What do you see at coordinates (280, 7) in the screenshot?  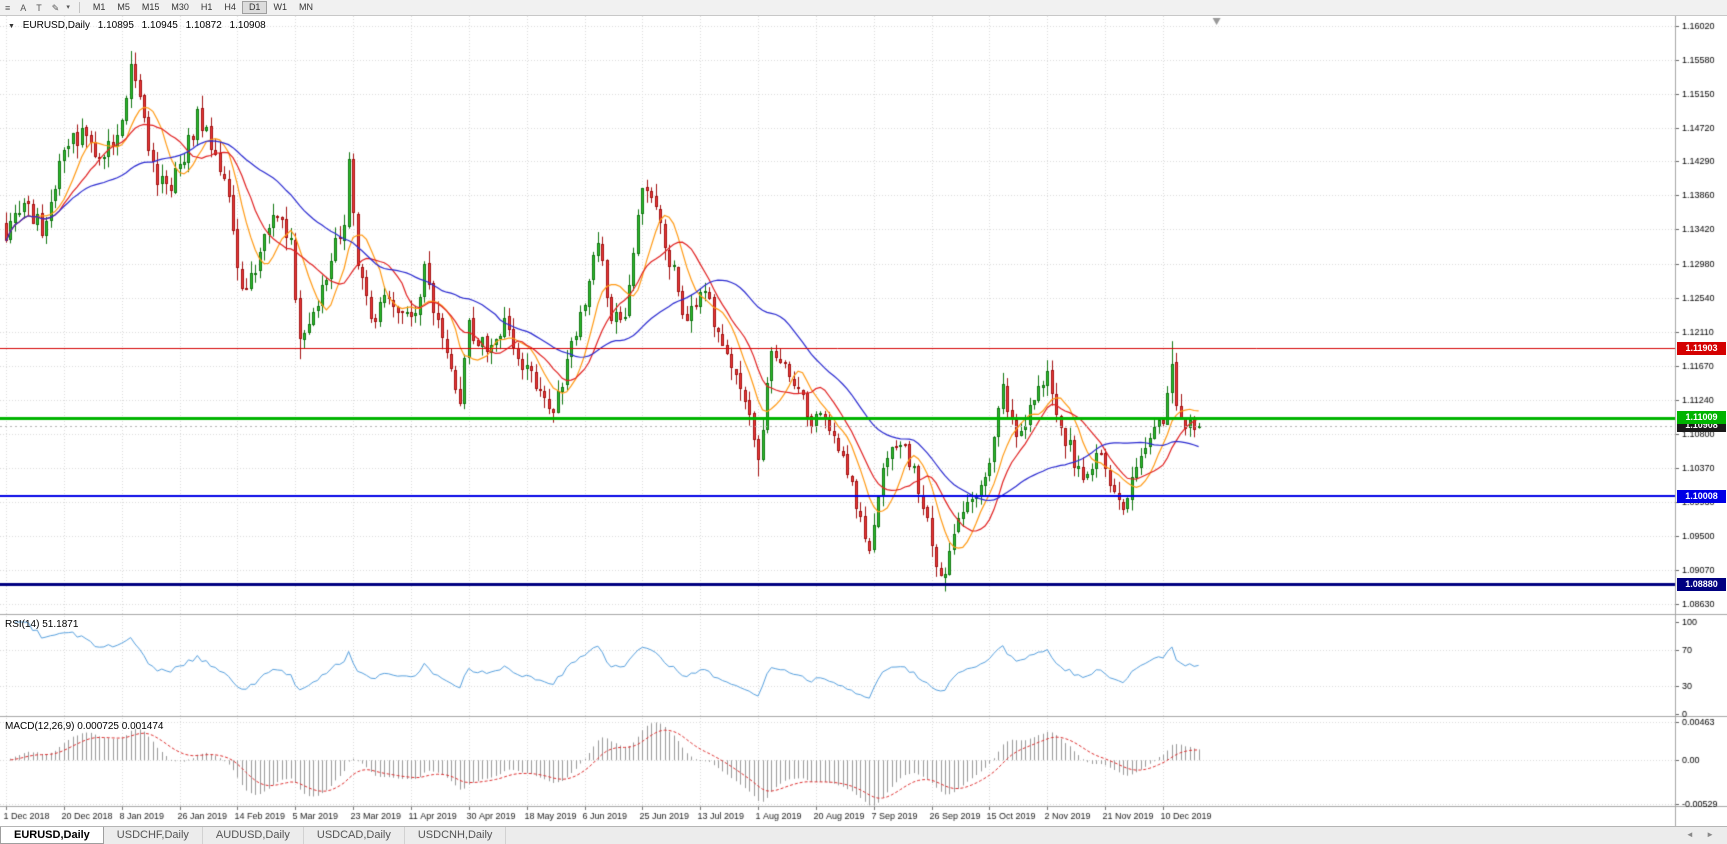 I see `timeframe-w1: W1` at bounding box center [280, 7].